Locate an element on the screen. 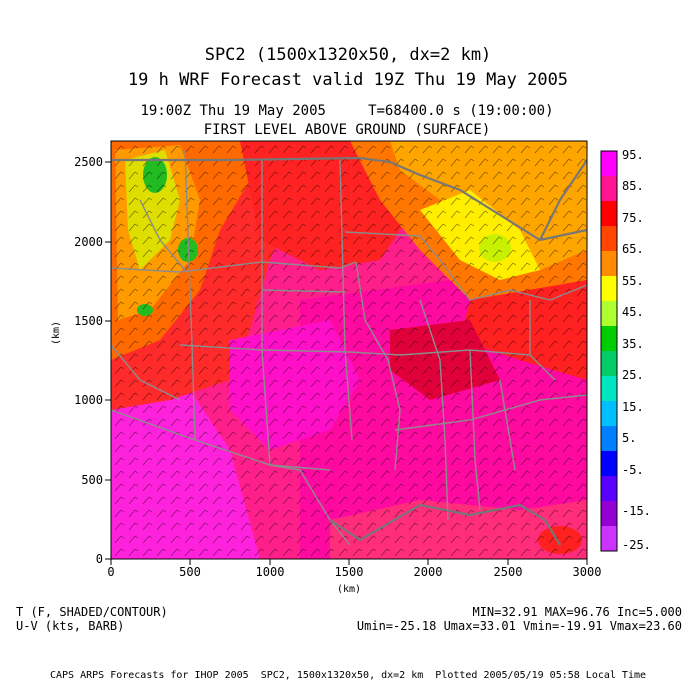 The image size is (700, 700). min-max-stats: MIN=32.91 MAX=96.76 Inc=5.000 is located at coordinates (577, 612).